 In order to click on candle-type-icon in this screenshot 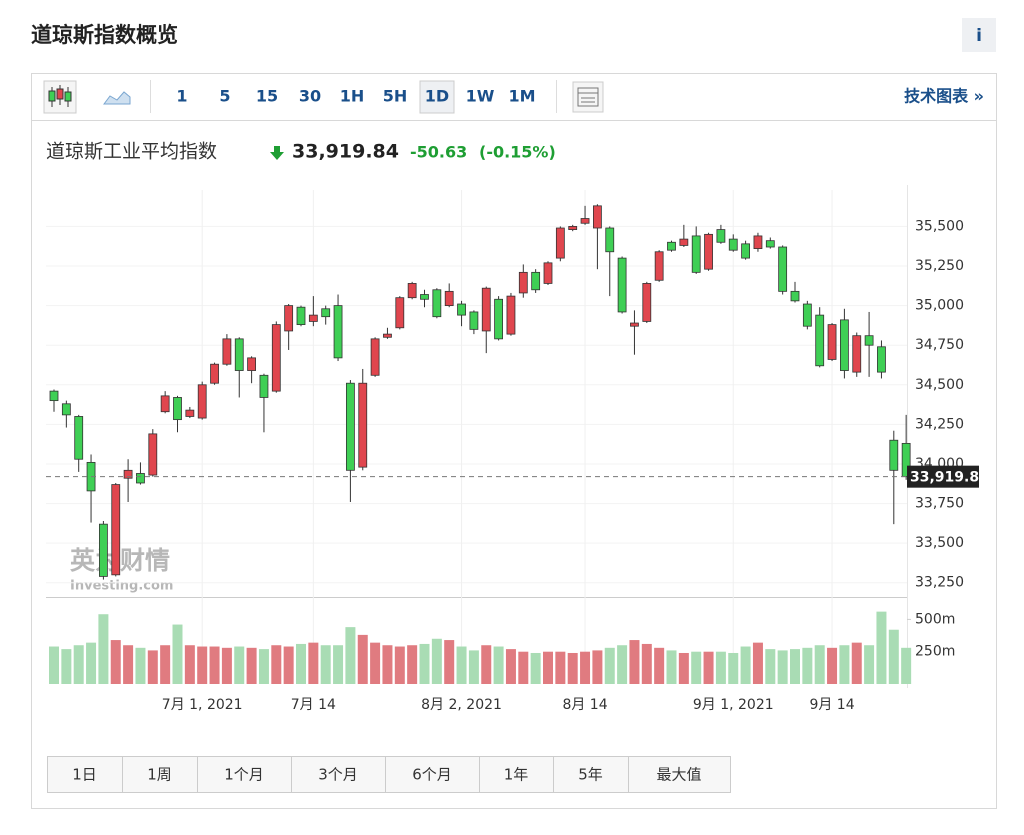, I will do `click(60, 97)`.